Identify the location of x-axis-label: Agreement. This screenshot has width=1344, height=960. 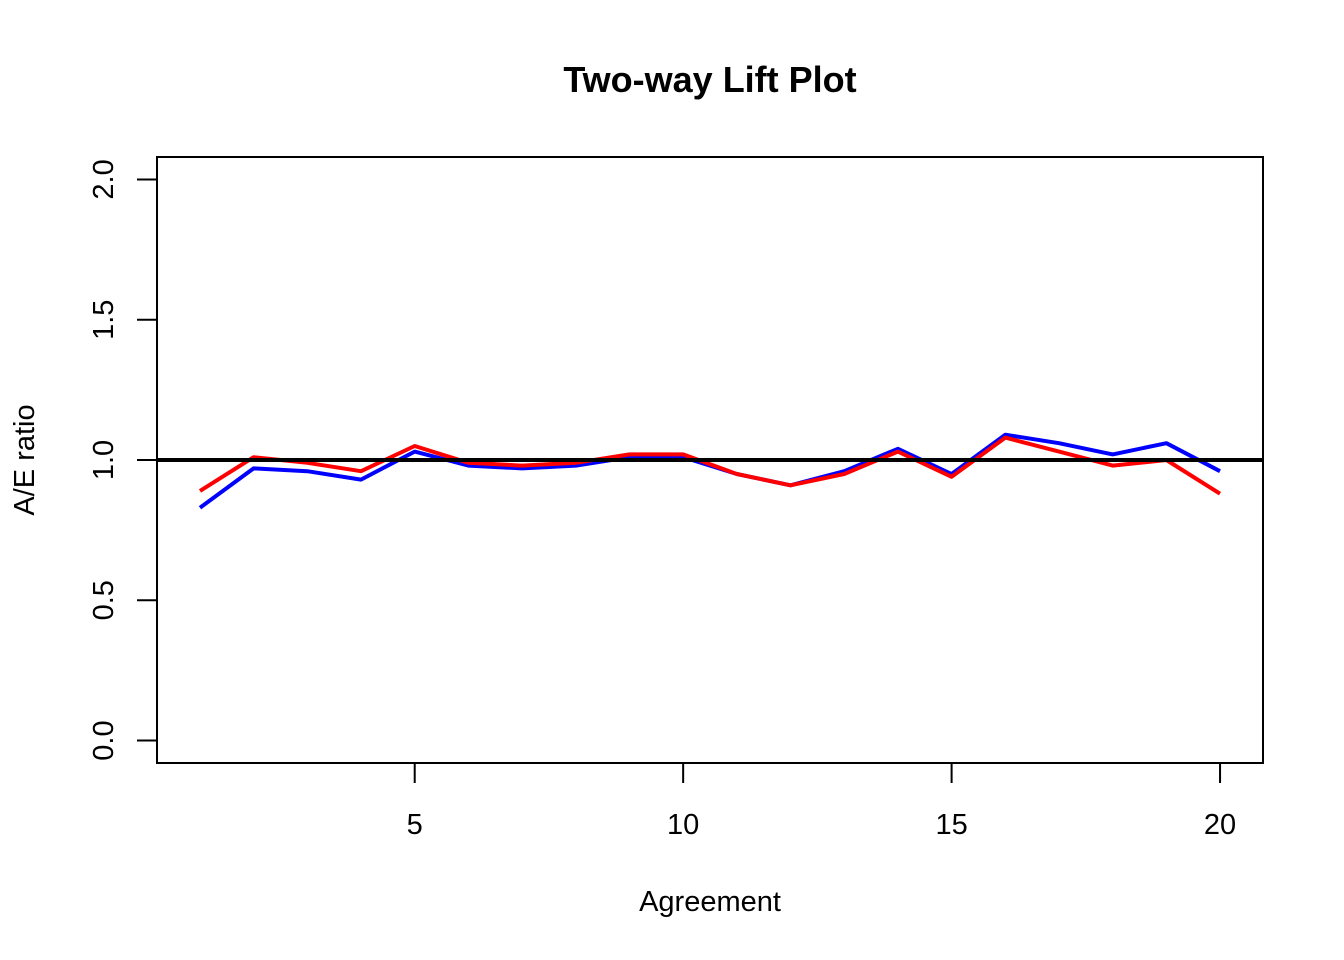
(710, 902).